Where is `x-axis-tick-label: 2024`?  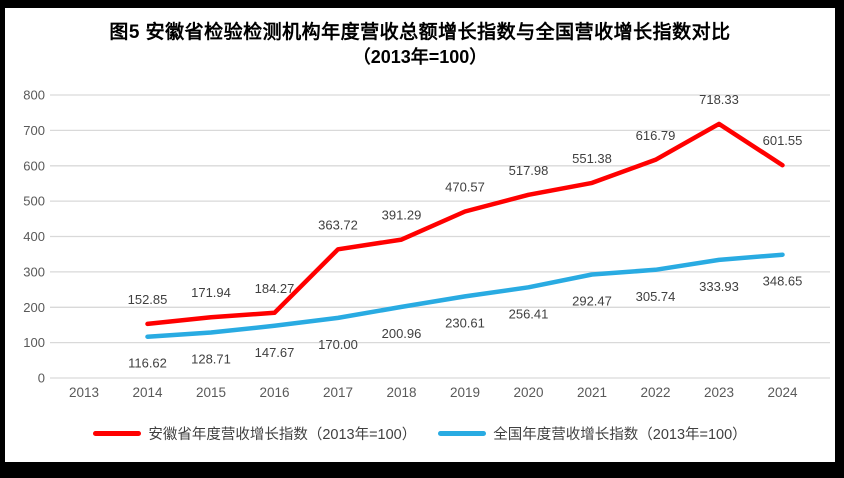 x-axis-tick-label: 2024 is located at coordinates (782, 392).